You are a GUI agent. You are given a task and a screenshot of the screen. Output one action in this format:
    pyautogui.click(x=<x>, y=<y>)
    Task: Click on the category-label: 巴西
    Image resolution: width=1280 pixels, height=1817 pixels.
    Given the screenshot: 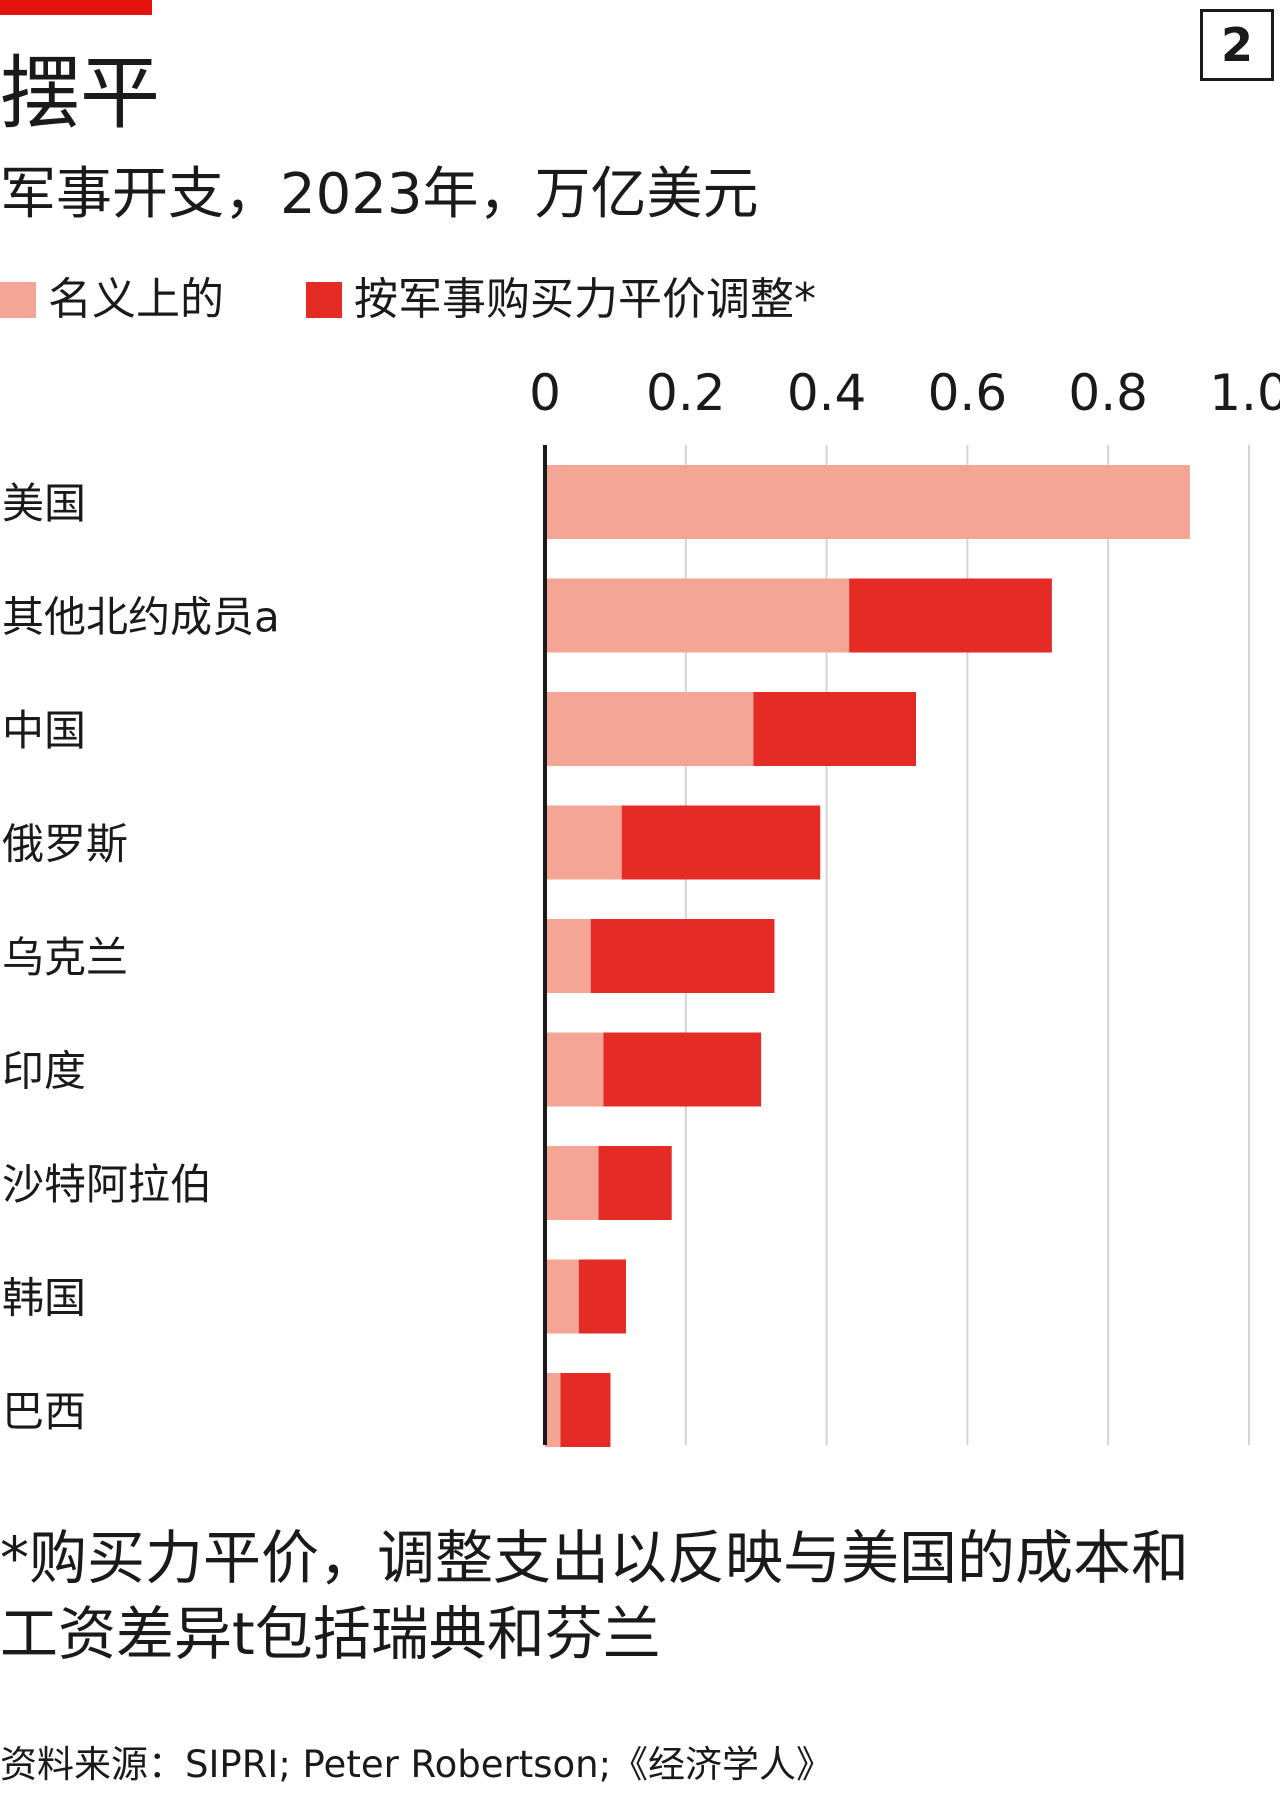 What is the action you would take?
    pyautogui.click(x=44, y=1411)
    